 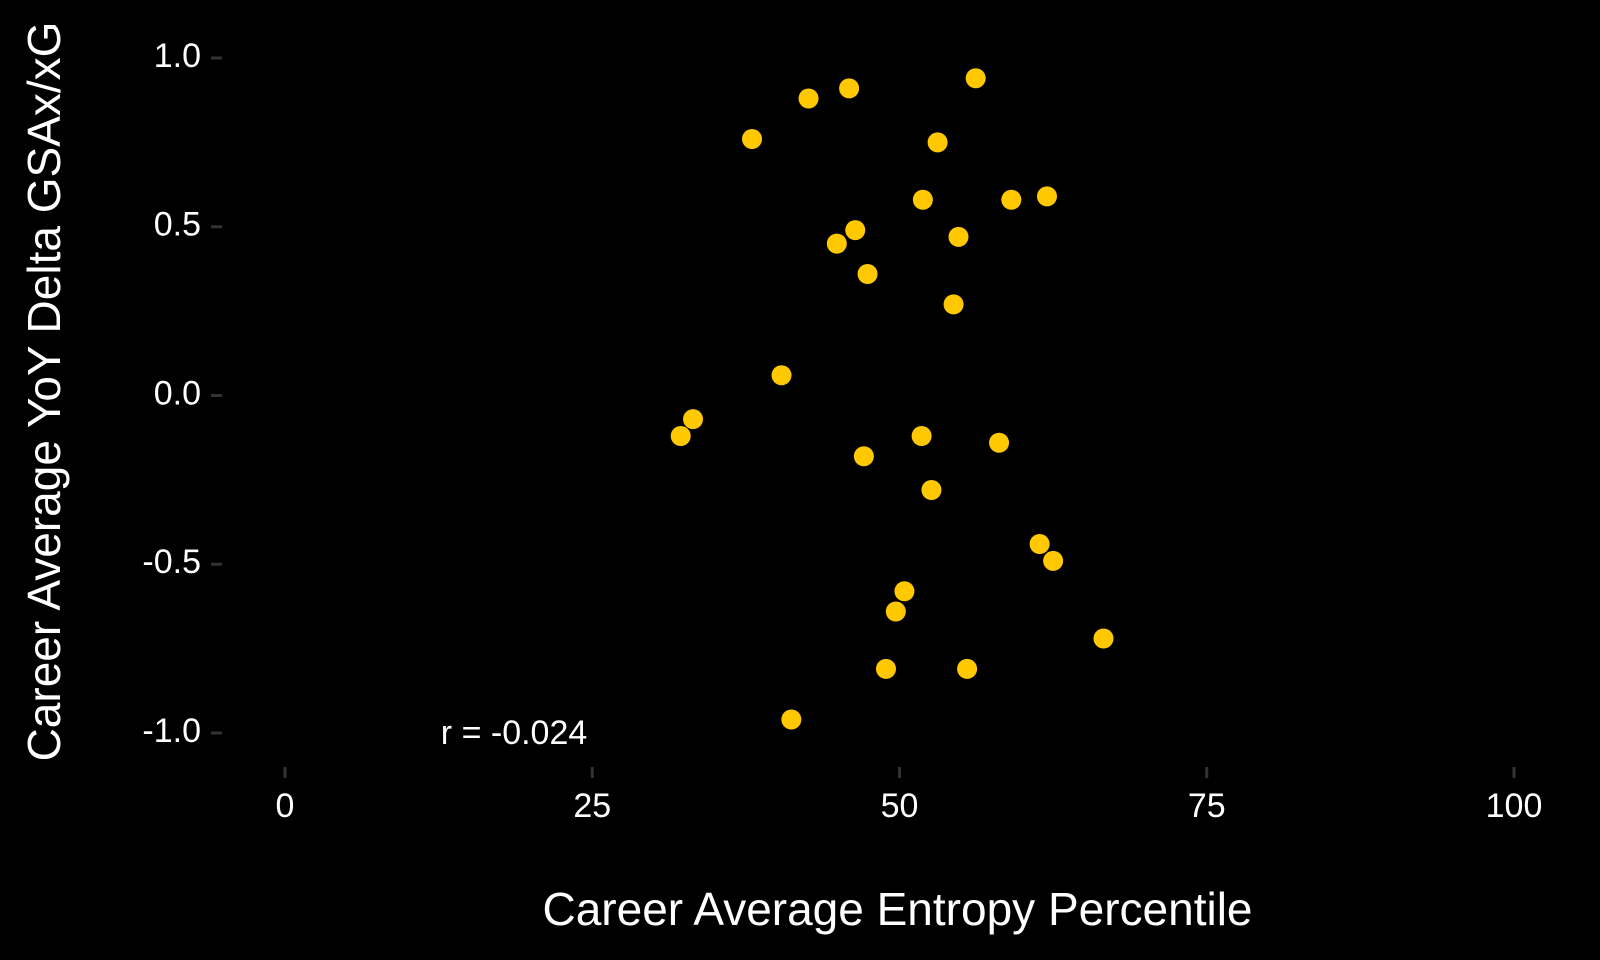 What do you see at coordinates (177, 225) in the screenshot?
I see `y-tick-label: 0.5` at bounding box center [177, 225].